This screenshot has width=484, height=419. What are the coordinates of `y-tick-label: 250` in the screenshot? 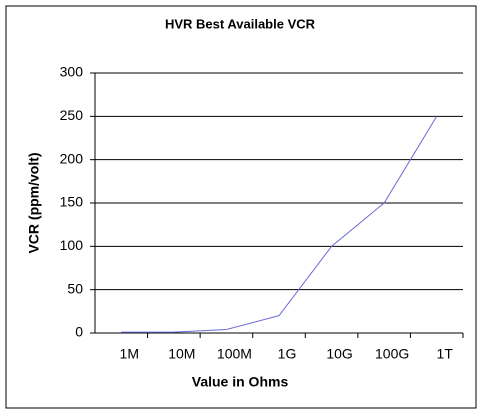 It's located at (72, 115).